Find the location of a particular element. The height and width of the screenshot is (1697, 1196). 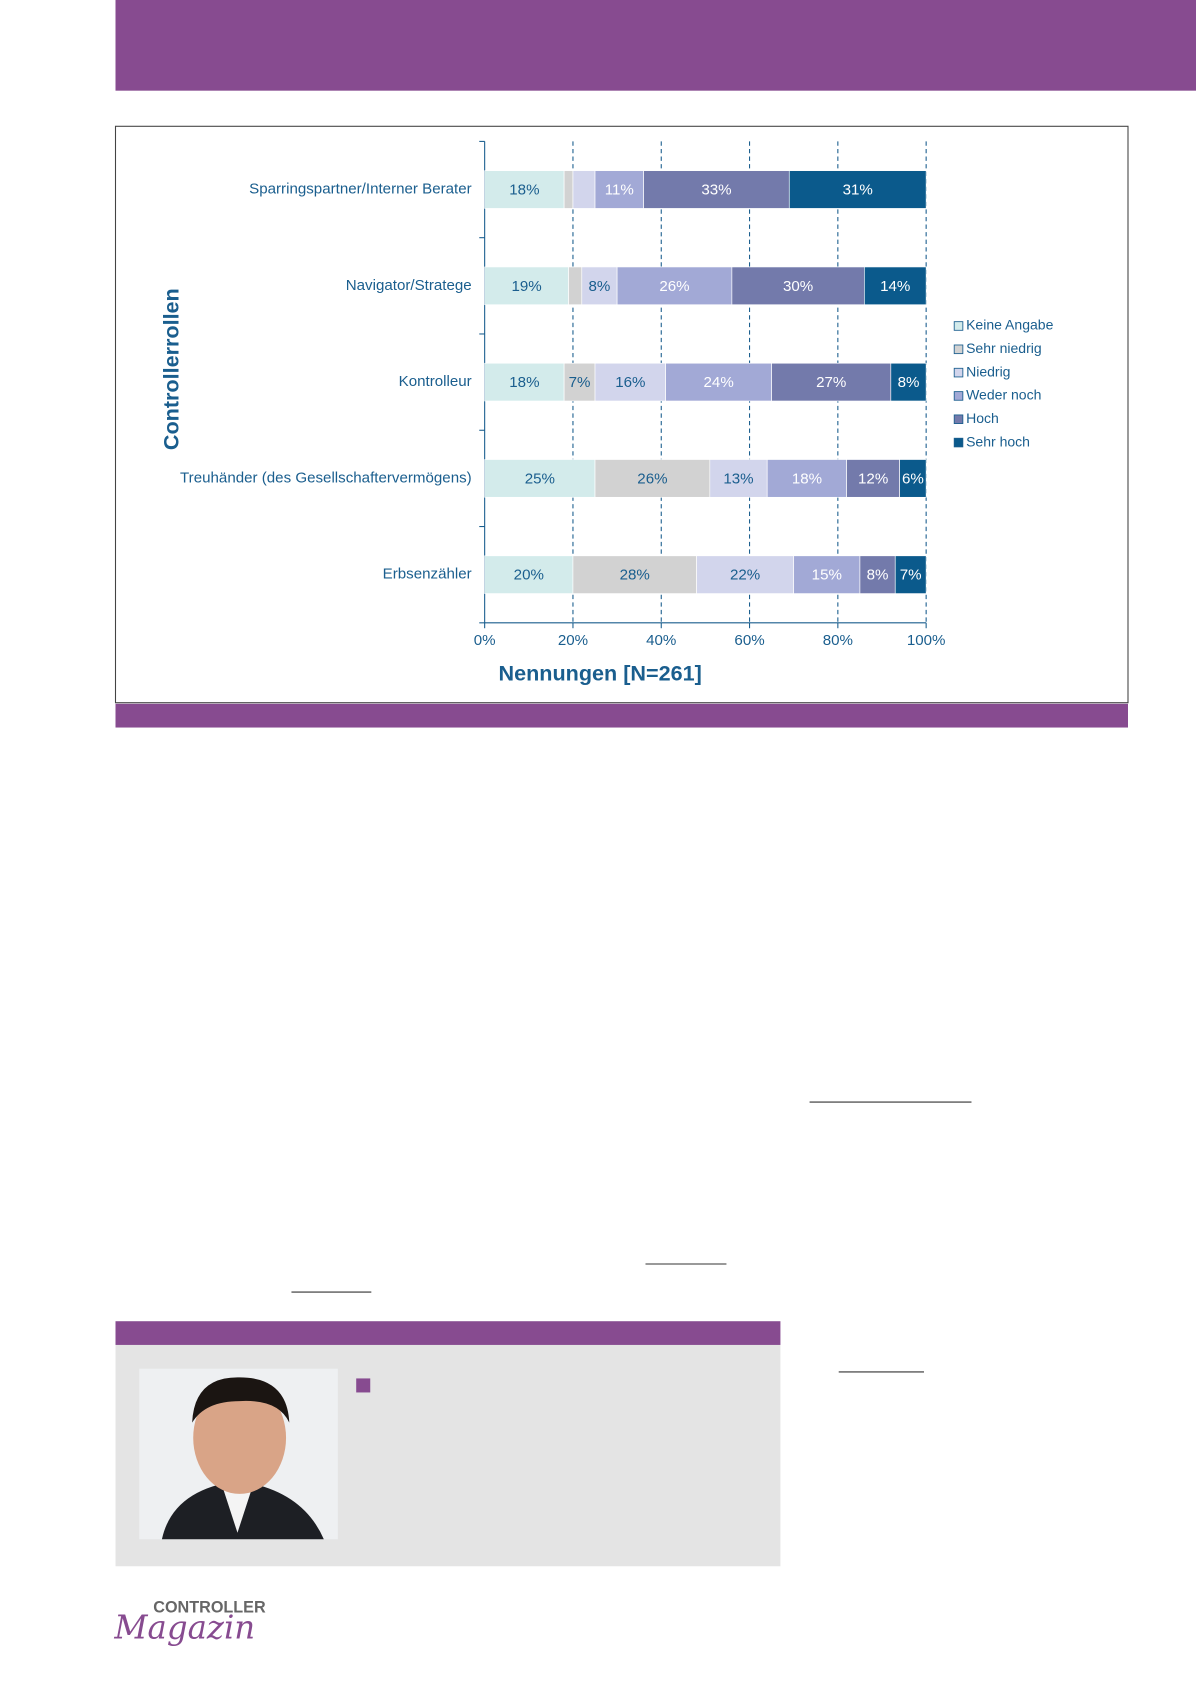

legend-label: Sehr hoch is located at coordinates (998, 441).